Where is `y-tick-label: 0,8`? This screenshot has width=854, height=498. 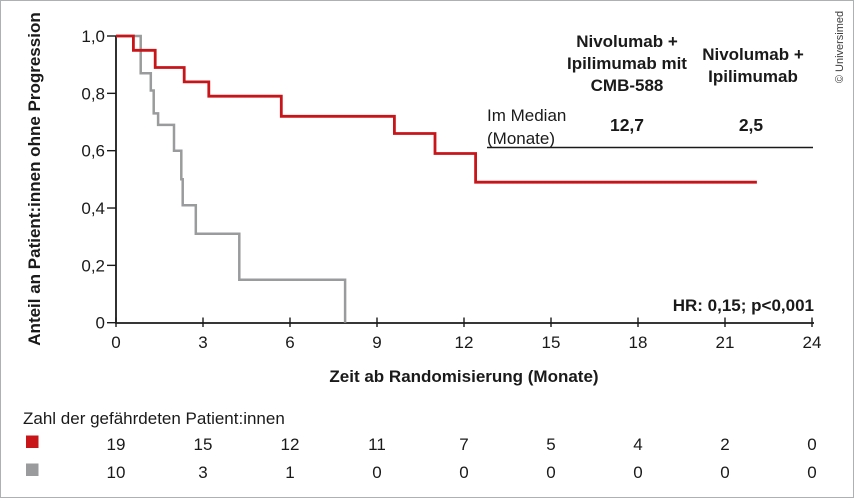 y-tick-label: 0,8 is located at coordinates (93, 93).